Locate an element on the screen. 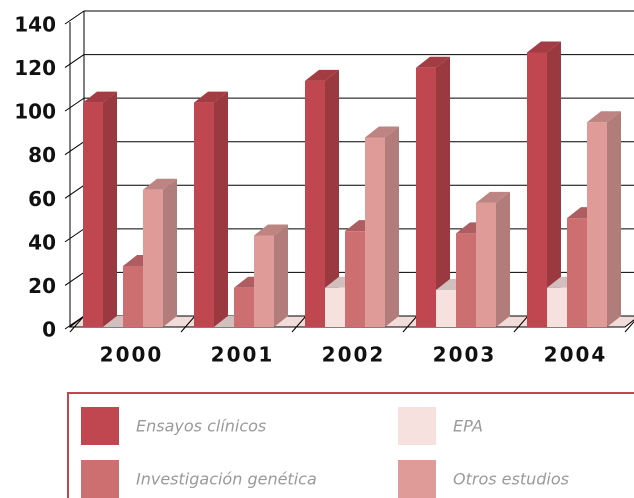  y-tick-label: 20 is located at coordinates (42, 286).